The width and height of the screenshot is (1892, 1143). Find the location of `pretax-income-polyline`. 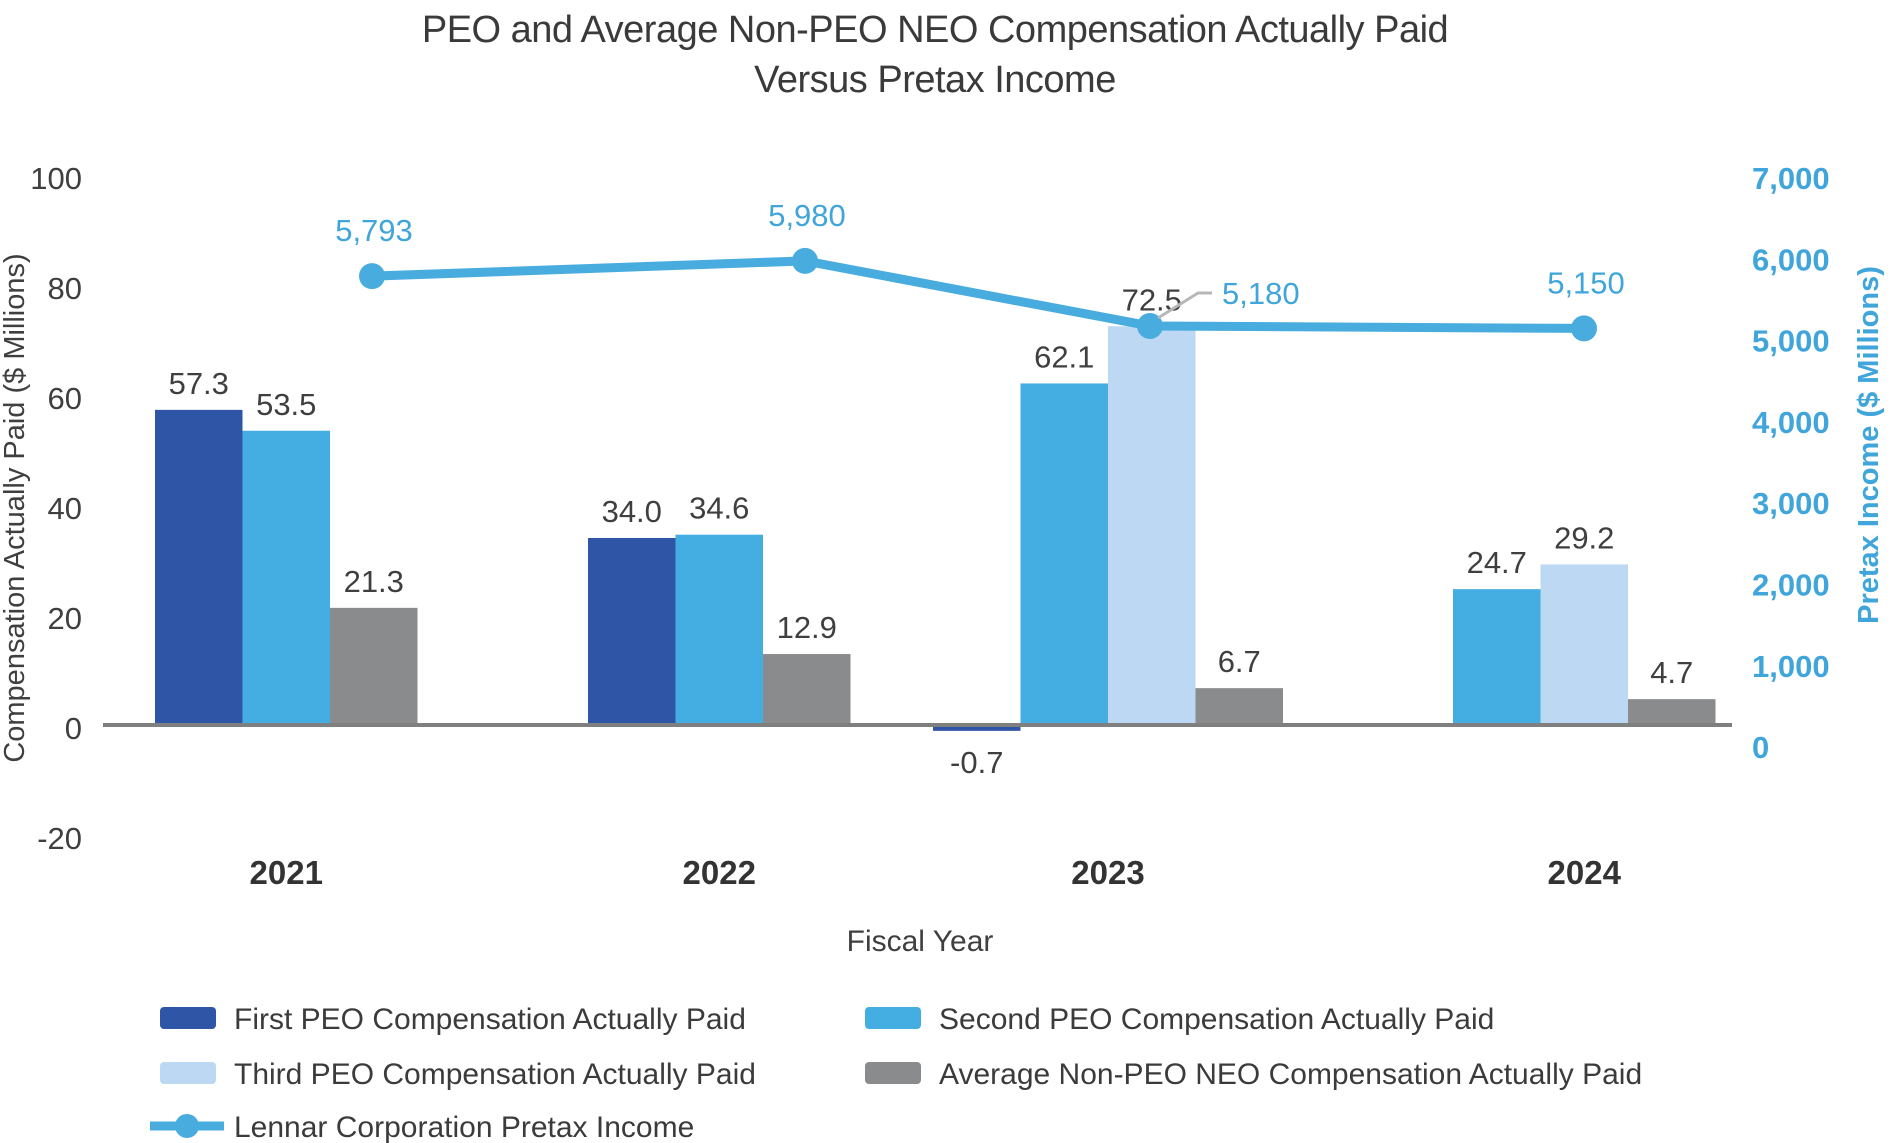

pretax-income-polyline is located at coordinates (978, 294).